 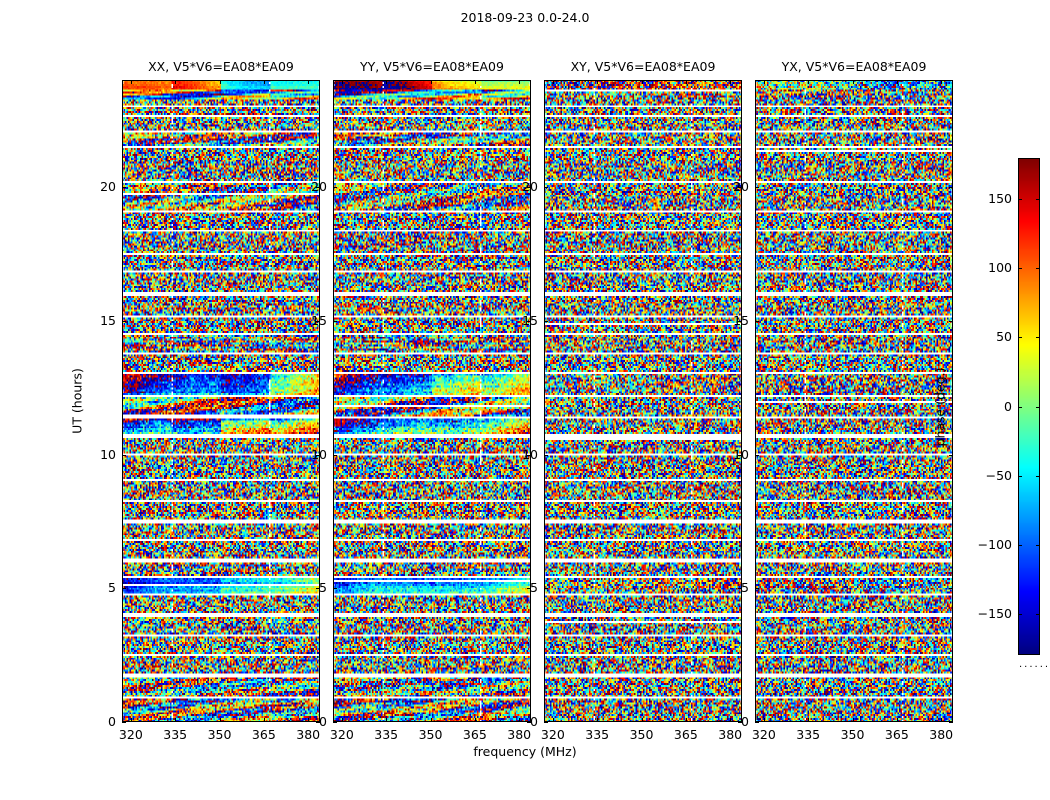 I want to click on colorbar-ticklabel--100: −100, so click(x=994, y=544).